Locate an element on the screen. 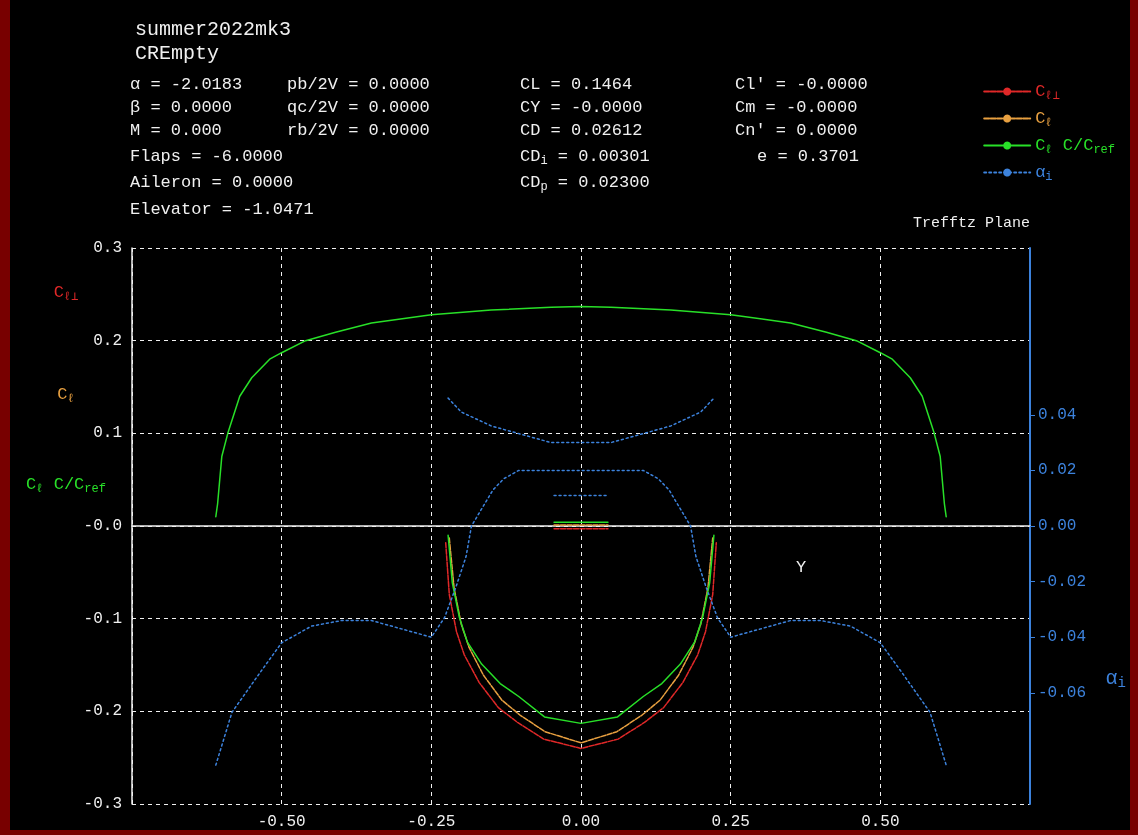  text: Cl' = -0.0000 is located at coordinates (801, 84).